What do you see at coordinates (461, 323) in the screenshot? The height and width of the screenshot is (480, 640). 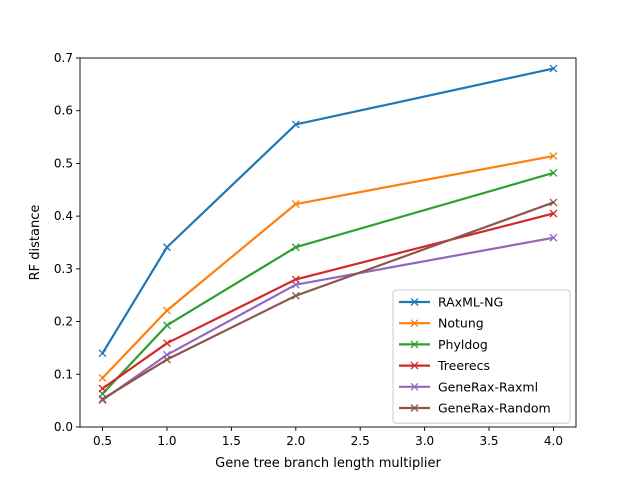 I see `legend-label: Notung` at bounding box center [461, 323].